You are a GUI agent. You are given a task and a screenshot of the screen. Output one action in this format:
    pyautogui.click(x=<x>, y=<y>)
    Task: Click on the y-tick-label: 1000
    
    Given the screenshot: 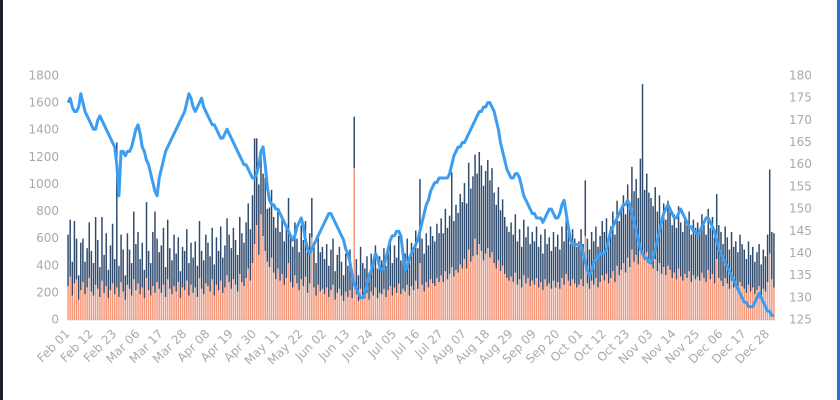 What is the action you would take?
    pyautogui.click(x=43, y=184)
    